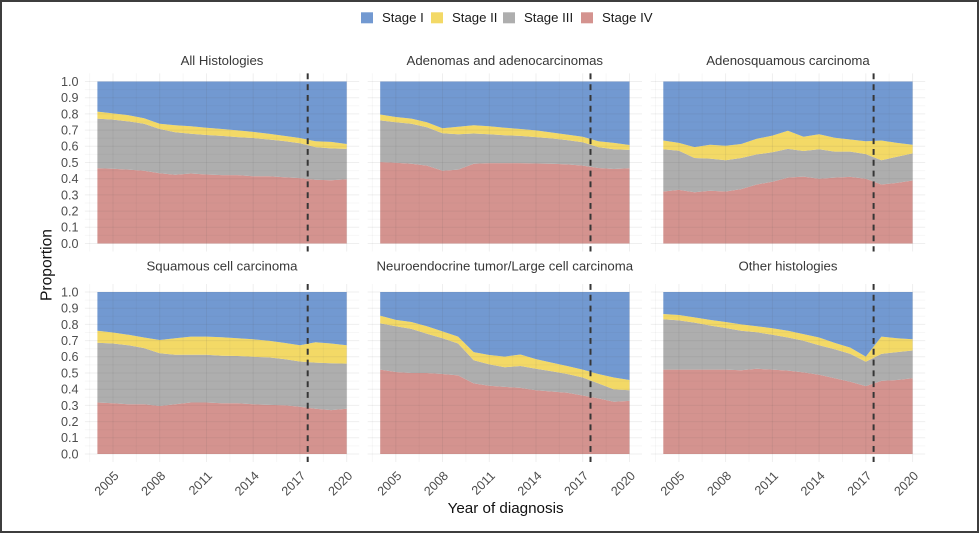 The image size is (979, 533). I want to click on svg-text: Stage IV, so click(627, 17).